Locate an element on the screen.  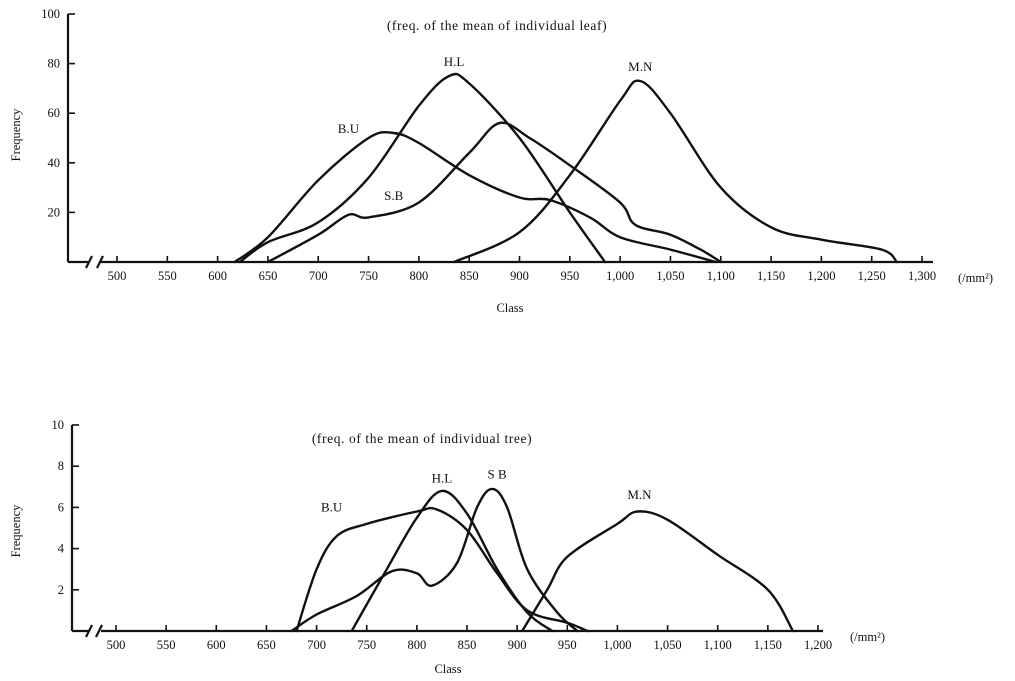
x-tick-label: 1,250 is located at coordinates (872, 276).